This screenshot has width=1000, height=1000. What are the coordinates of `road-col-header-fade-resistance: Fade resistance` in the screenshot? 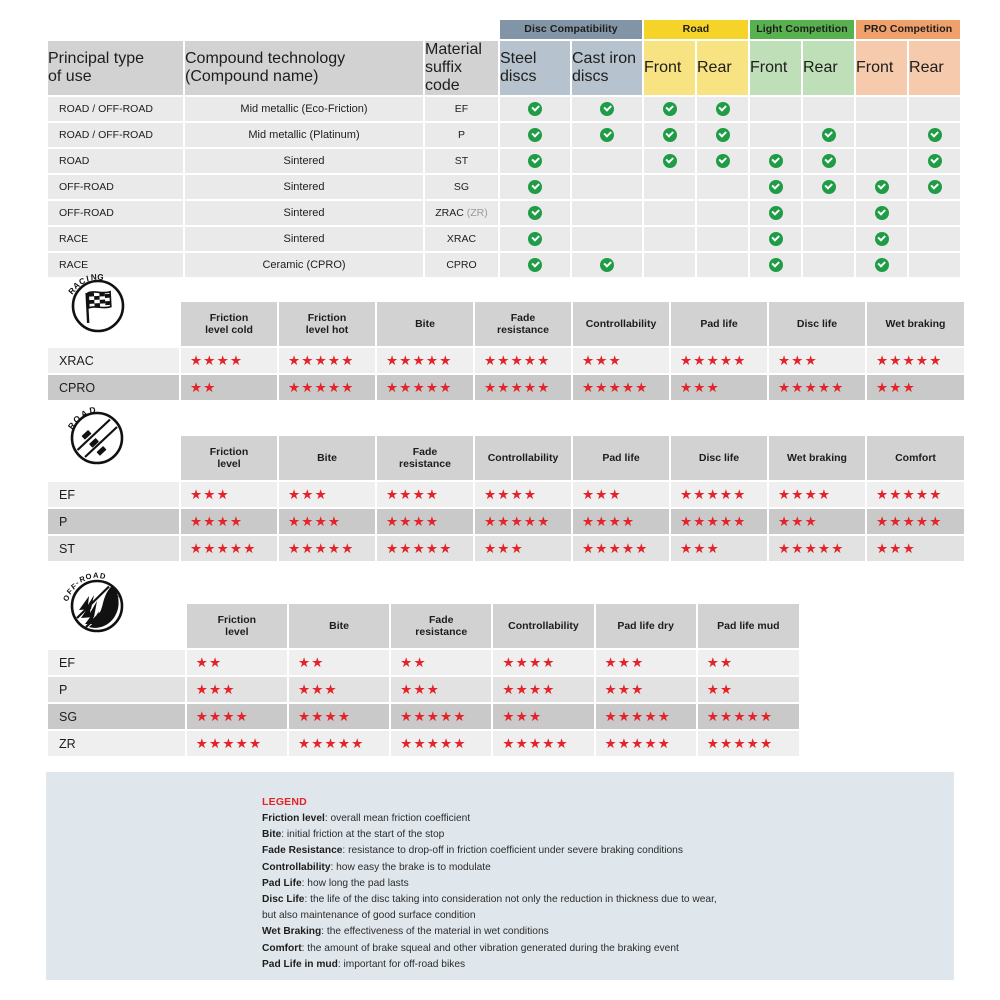 It's located at (425, 458).